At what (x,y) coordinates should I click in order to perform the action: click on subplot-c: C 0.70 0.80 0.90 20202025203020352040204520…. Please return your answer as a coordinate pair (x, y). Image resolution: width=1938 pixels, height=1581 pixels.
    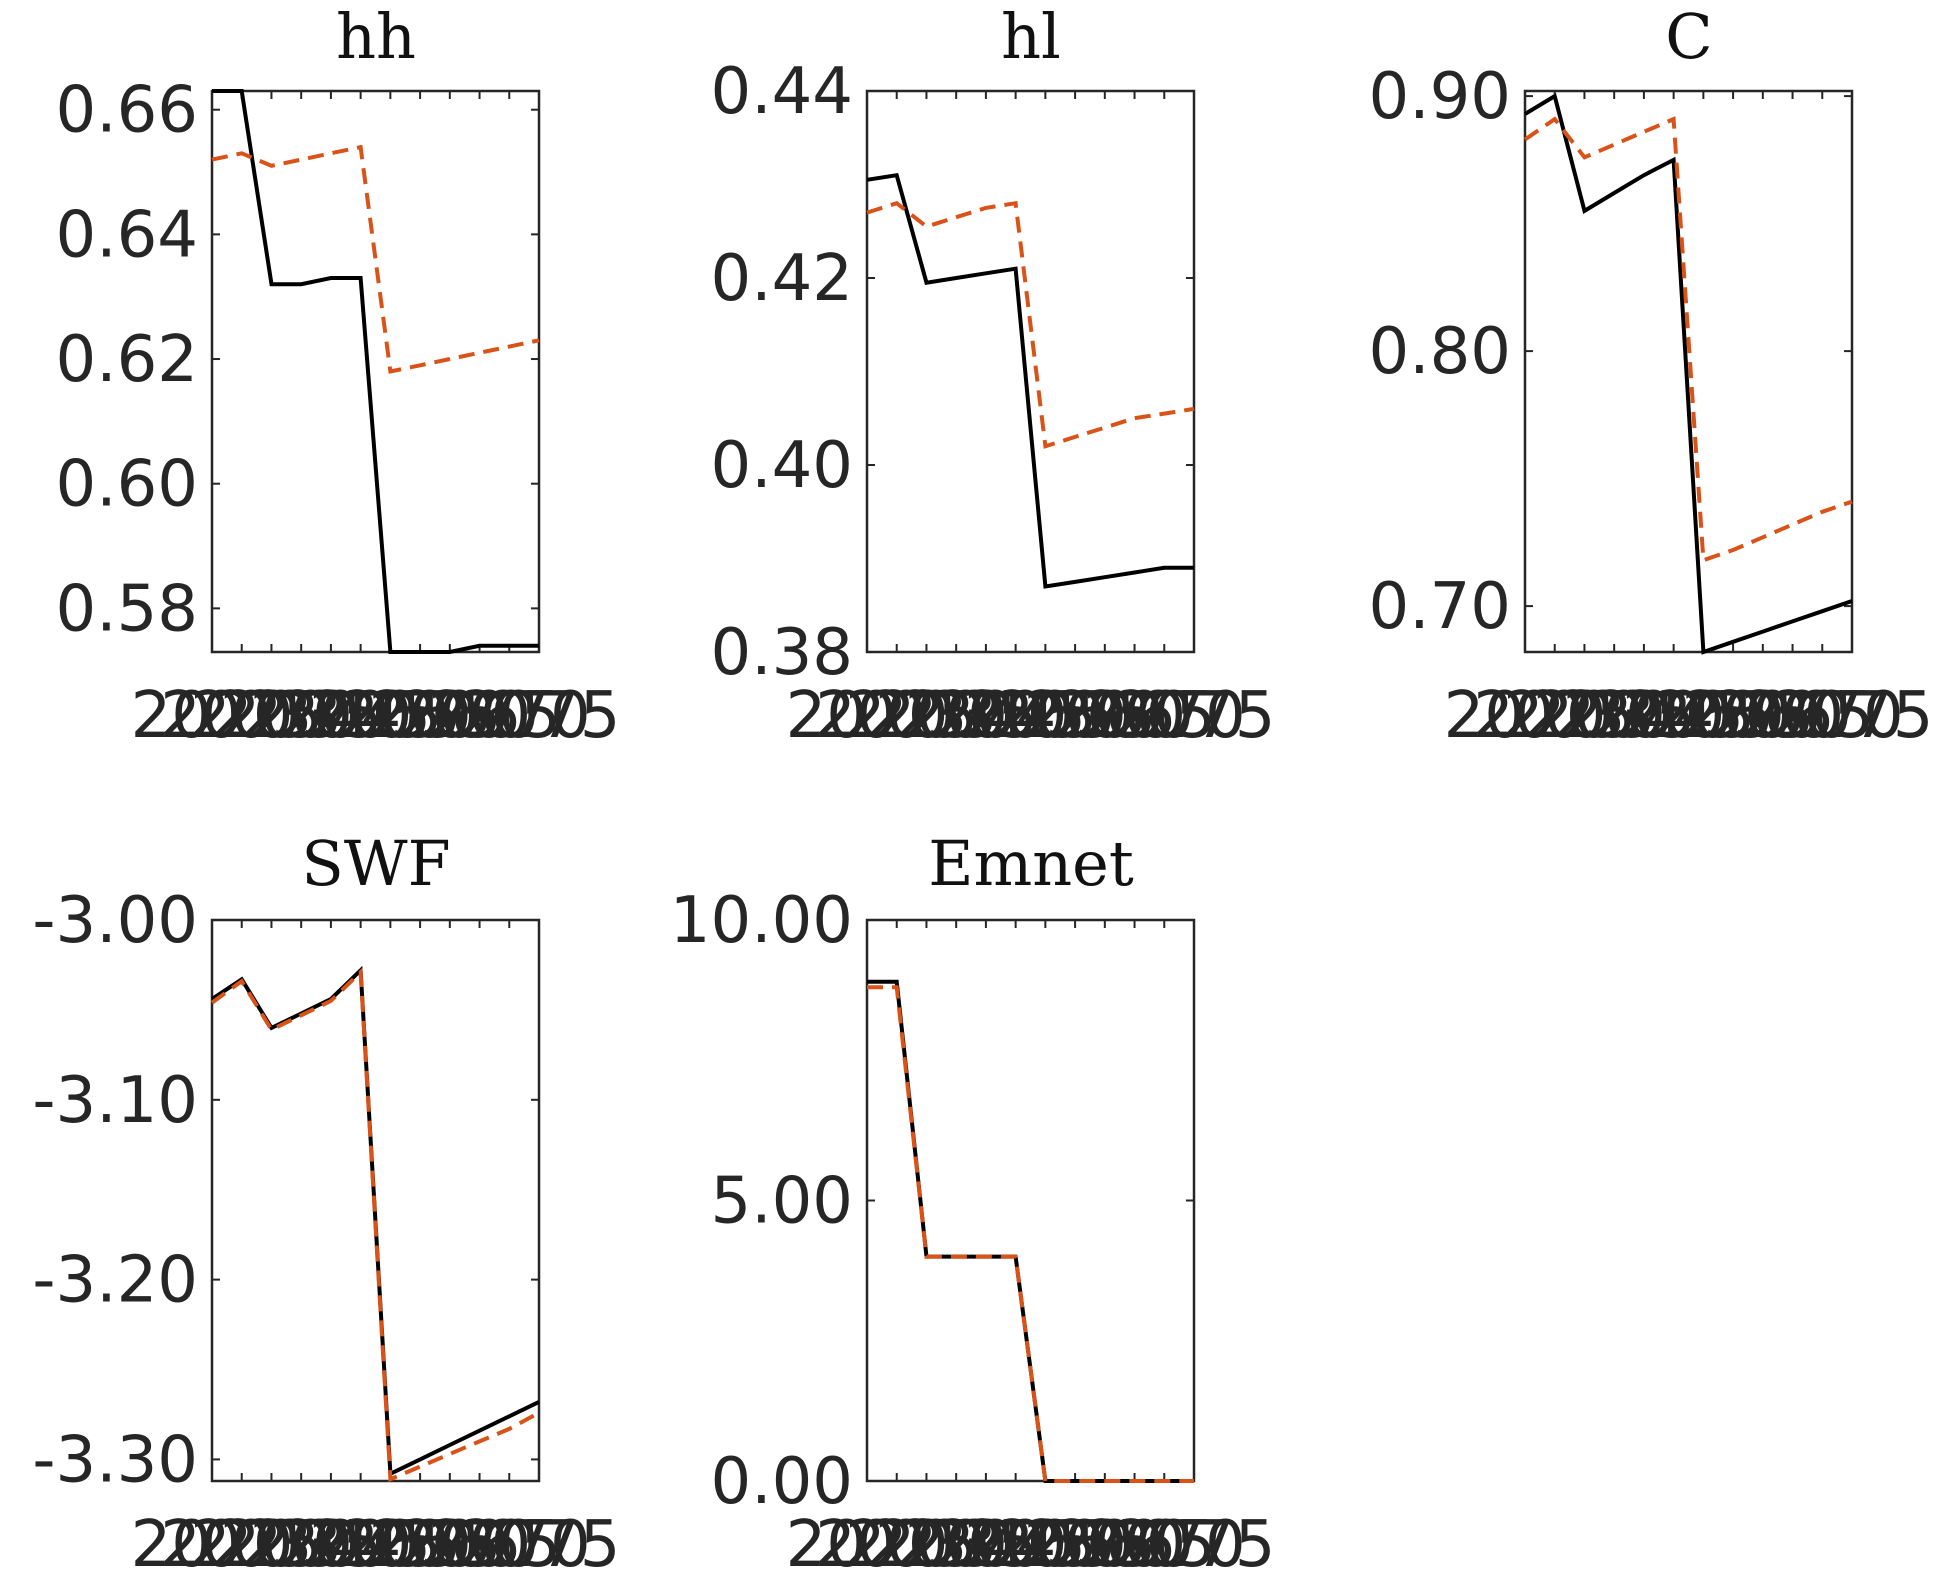
    Looking at the image, I should click on (1651, 376).